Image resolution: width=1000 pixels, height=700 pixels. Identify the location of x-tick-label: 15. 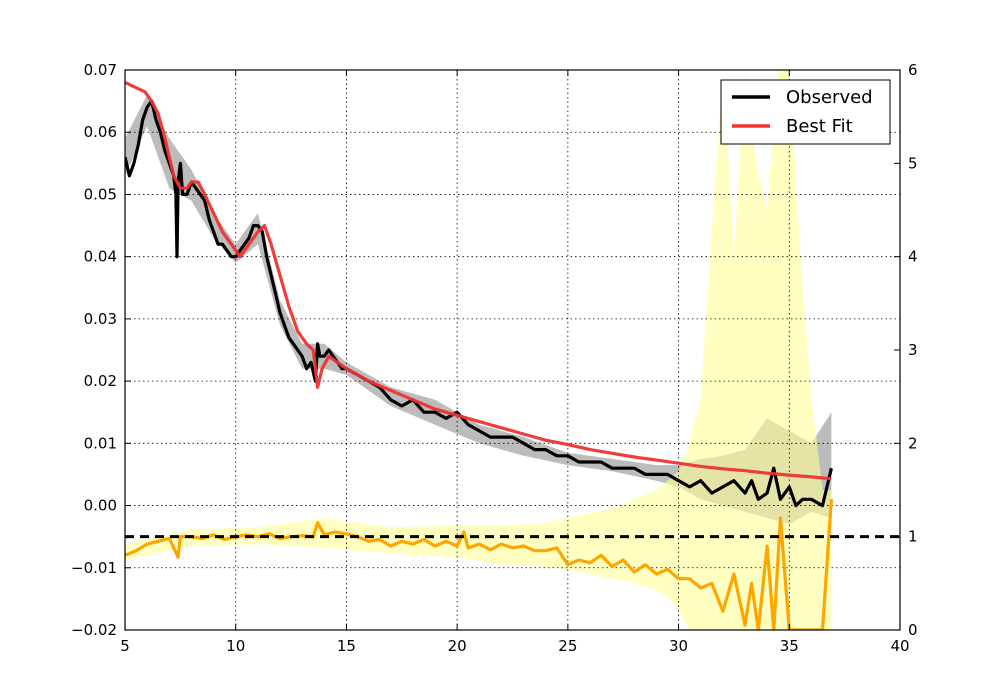
(346, 646).